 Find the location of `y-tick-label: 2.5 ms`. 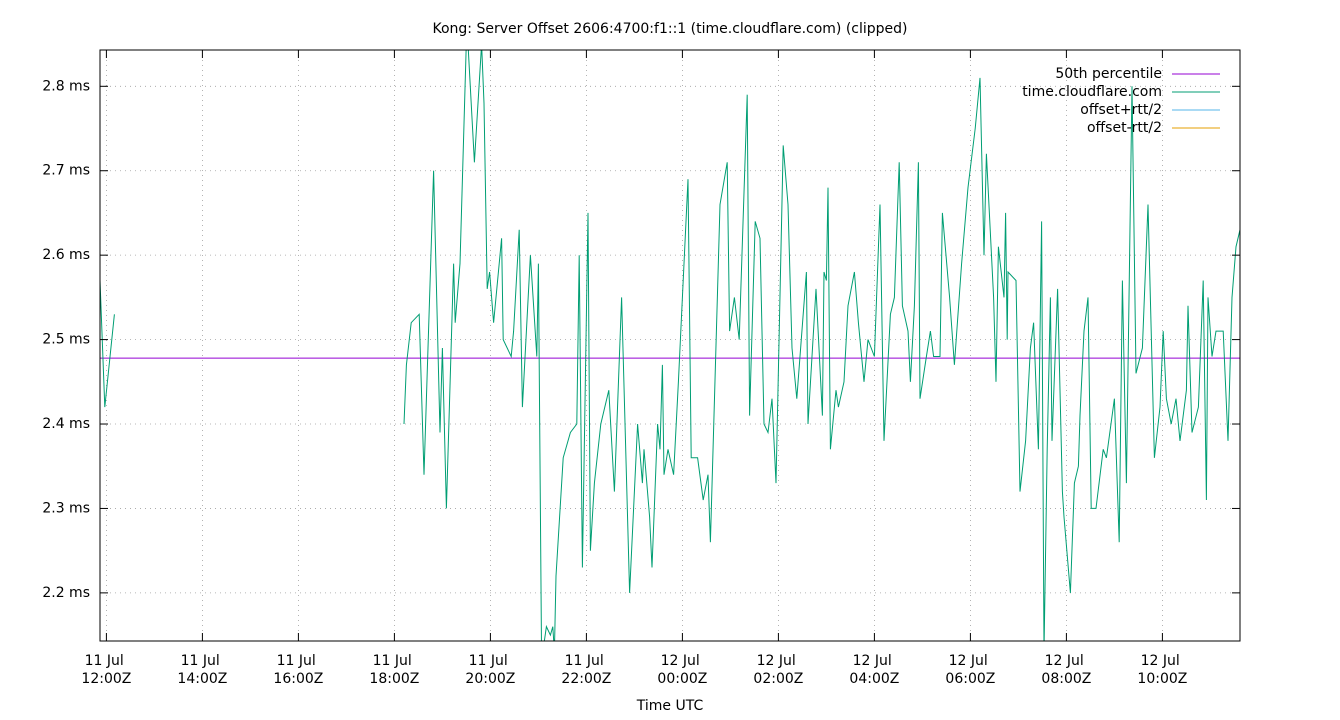

y-tick-label: 2.5 ms is located at coordinates (66, 340).